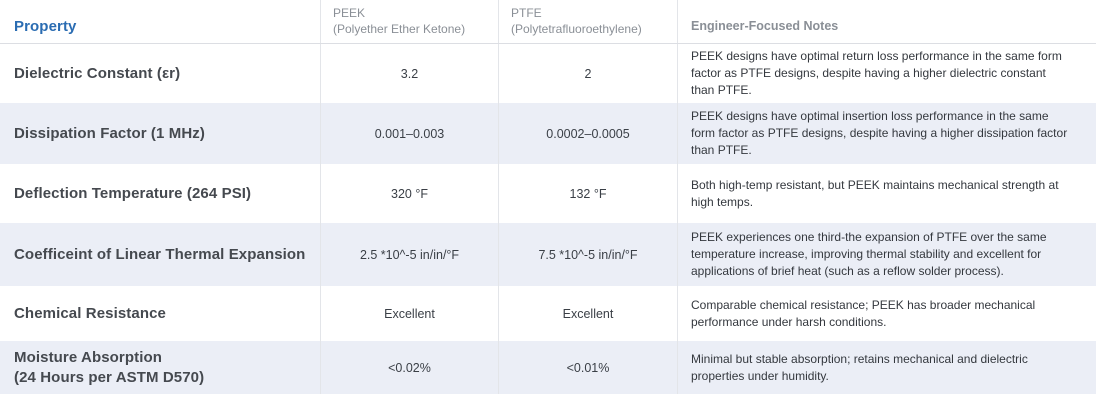  What do you see at coordinates (587, 73) in the screenshot?
I see `ptfe-value-cell: 2` at bounding box center [587, 73].